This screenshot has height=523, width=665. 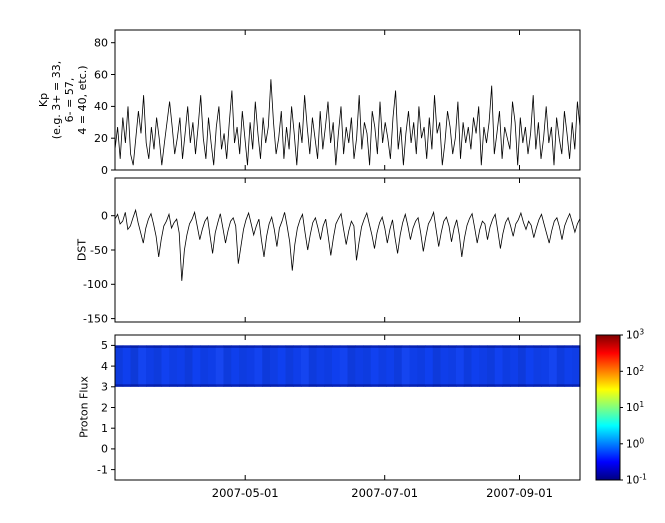 I want to click on y-tick-label: 80, so click(x=101, y=43).